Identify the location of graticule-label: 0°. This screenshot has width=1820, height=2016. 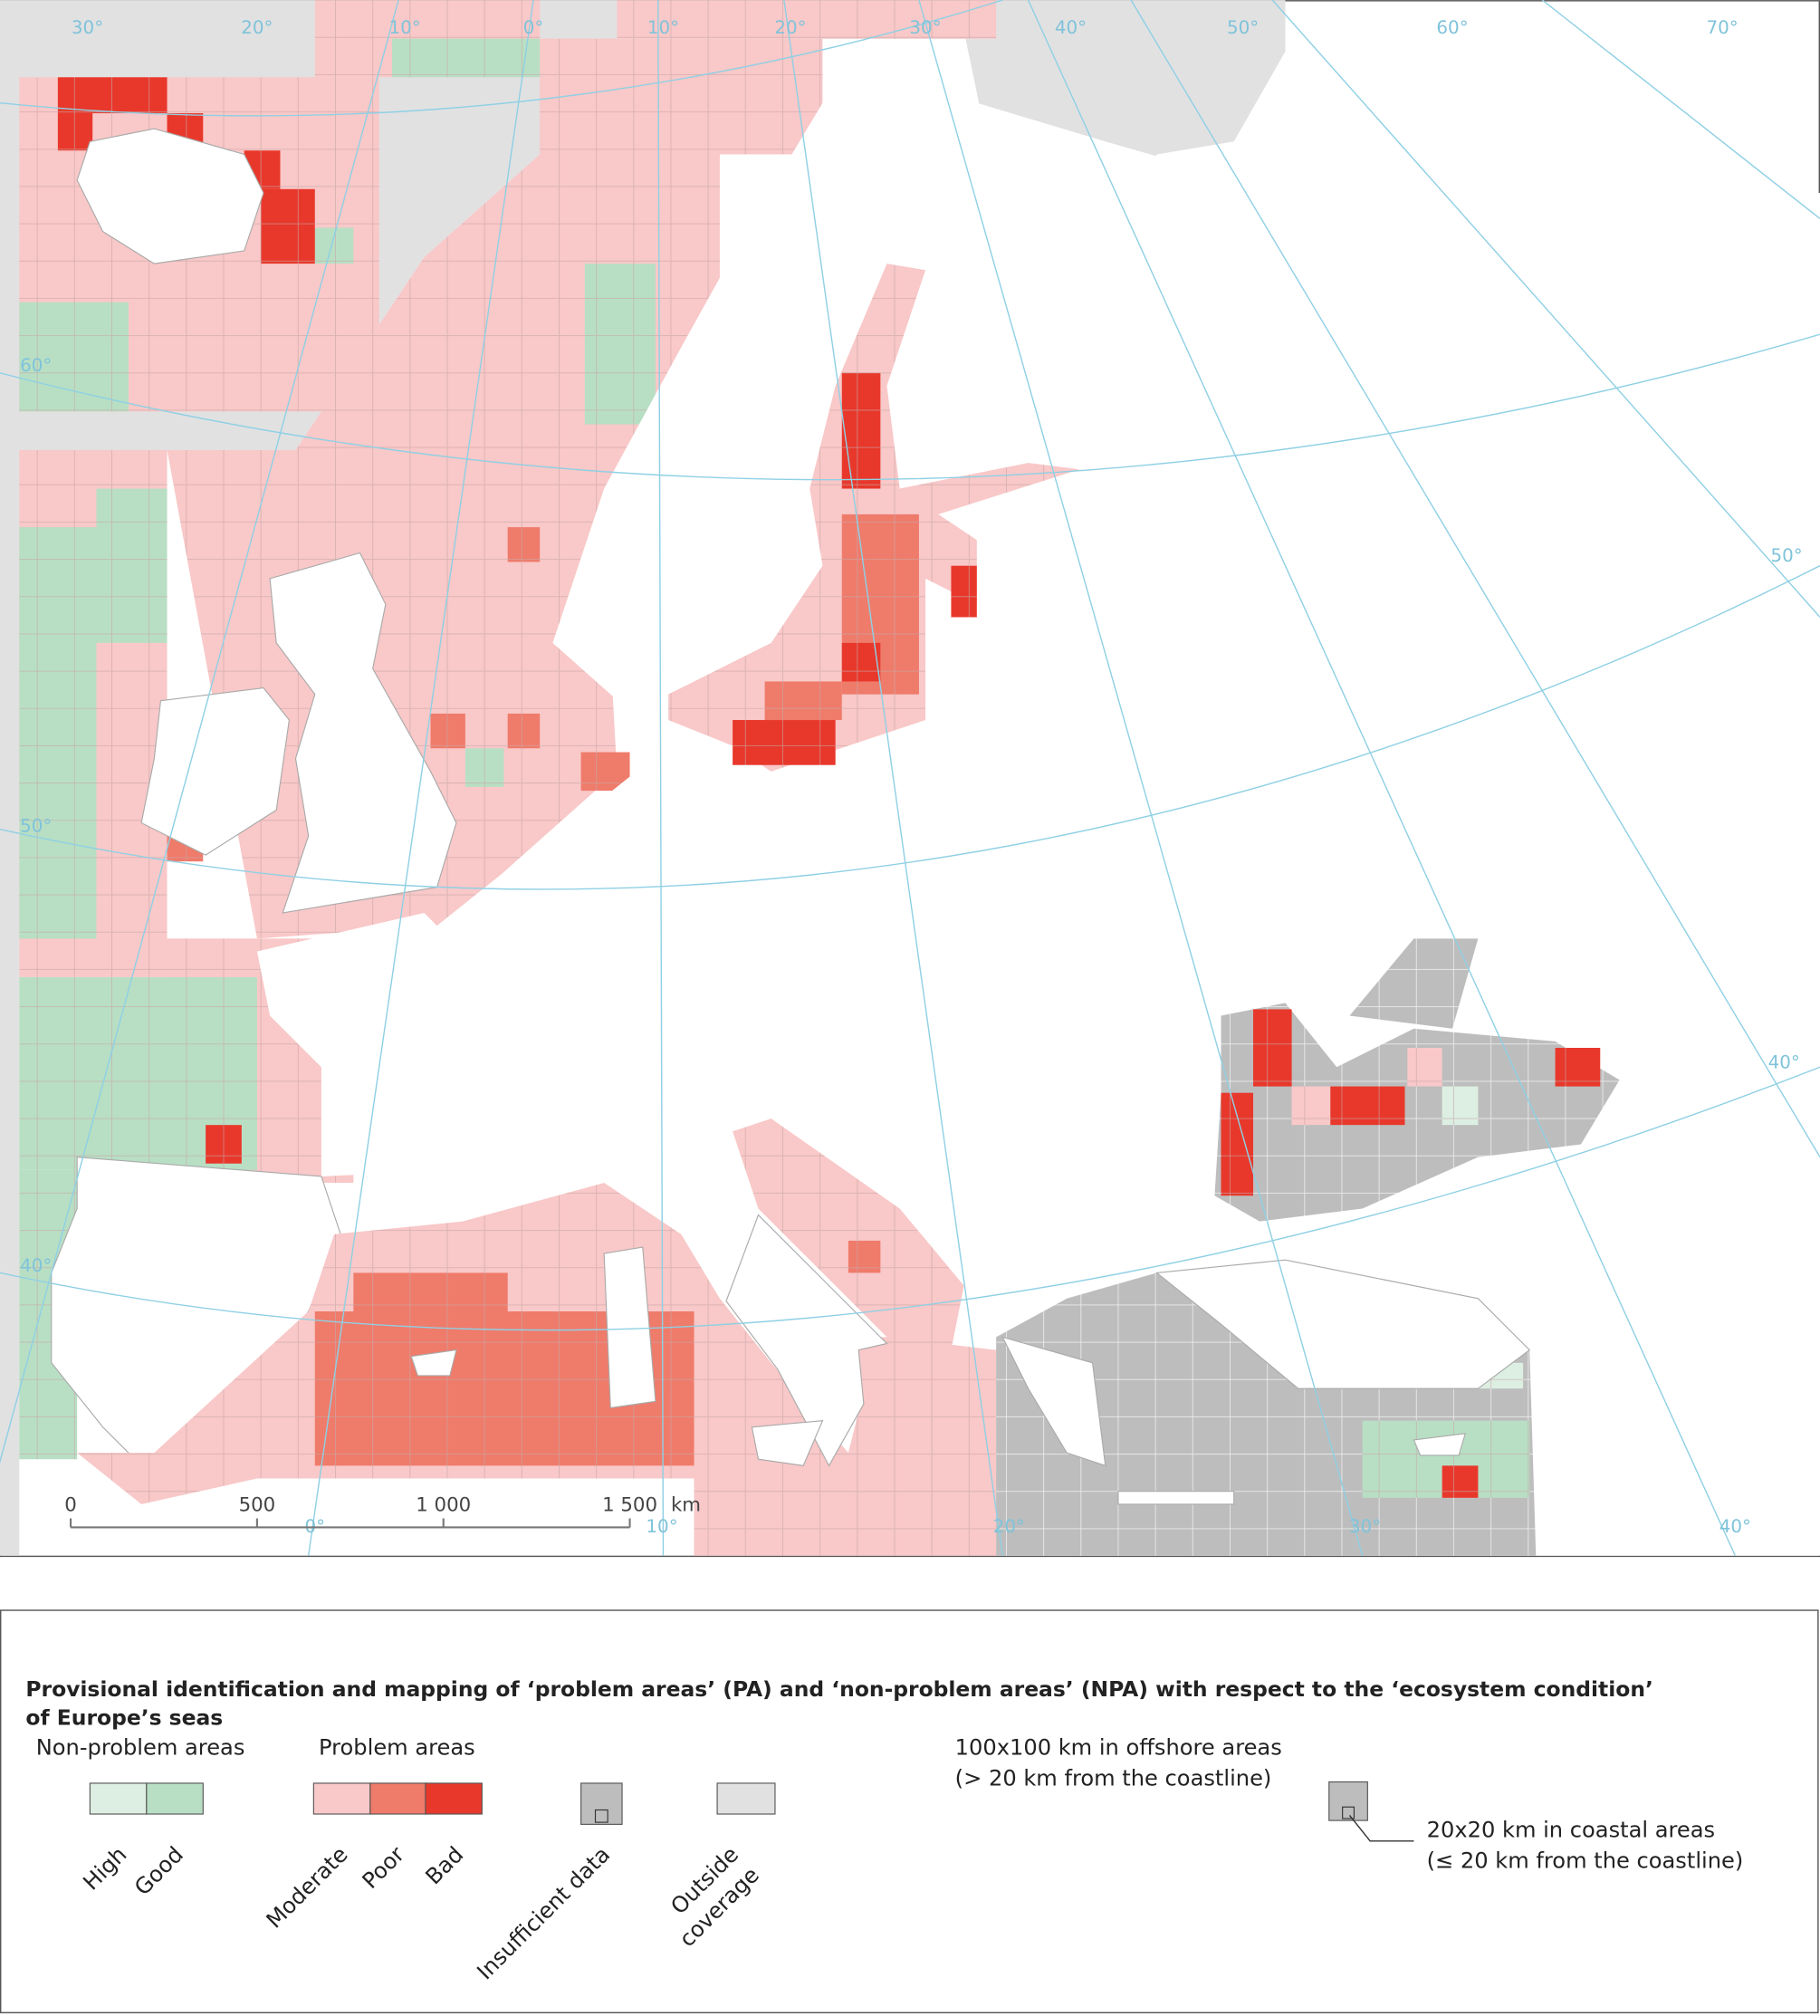
(533, 28).